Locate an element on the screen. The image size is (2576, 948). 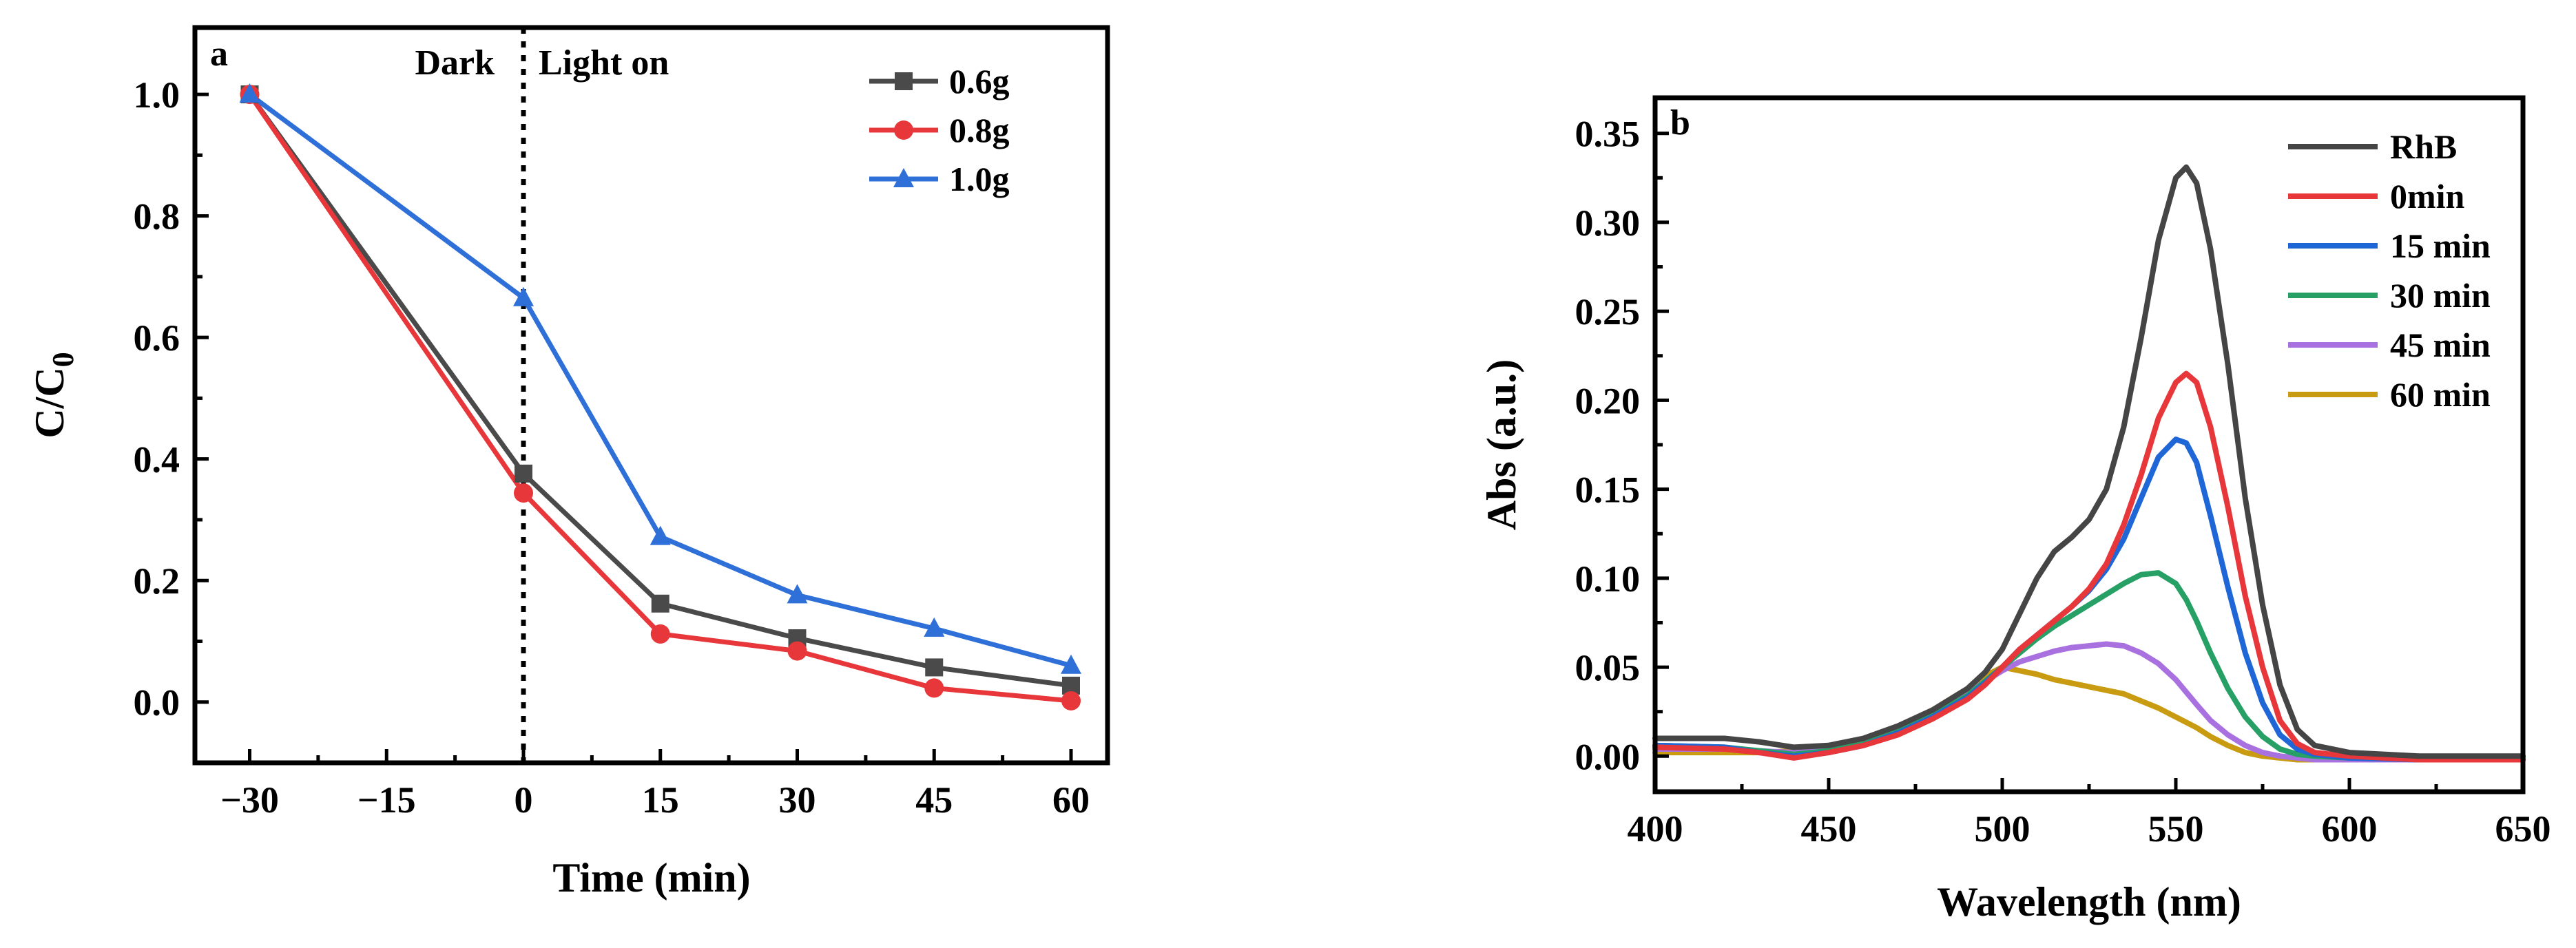
panel-a-x-axis-label: Time (min) is located at coordinates (651, 878).